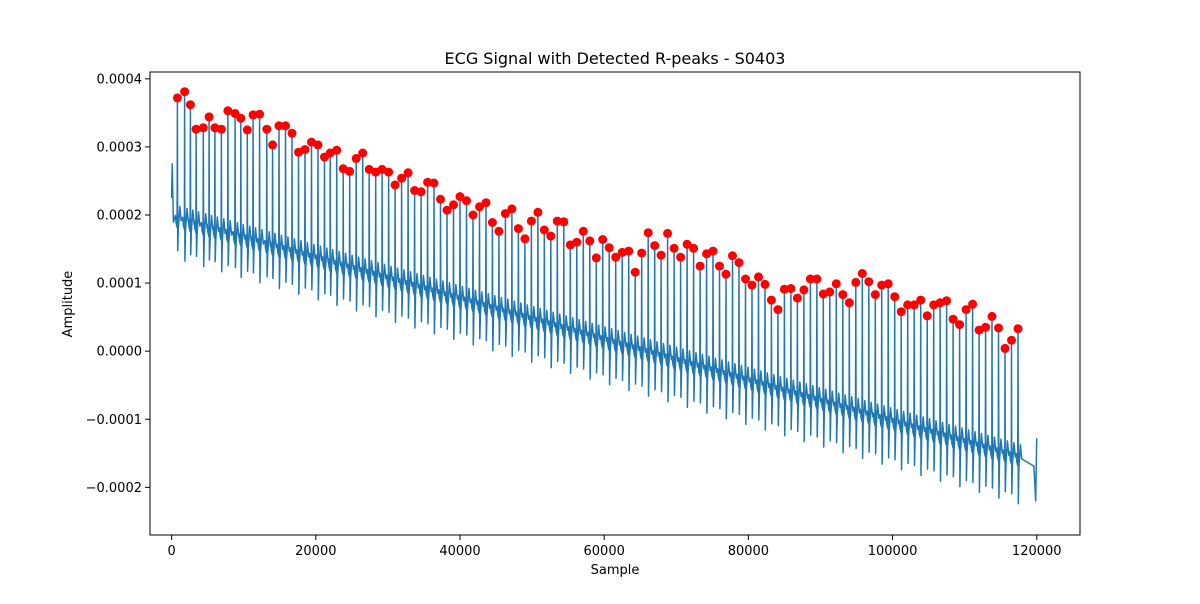 This screenshot has height=604, width=1200. Describe the element at coordinates (120, 215) in the screenshot. I see `y-tick-label: 0.0002` at that location.